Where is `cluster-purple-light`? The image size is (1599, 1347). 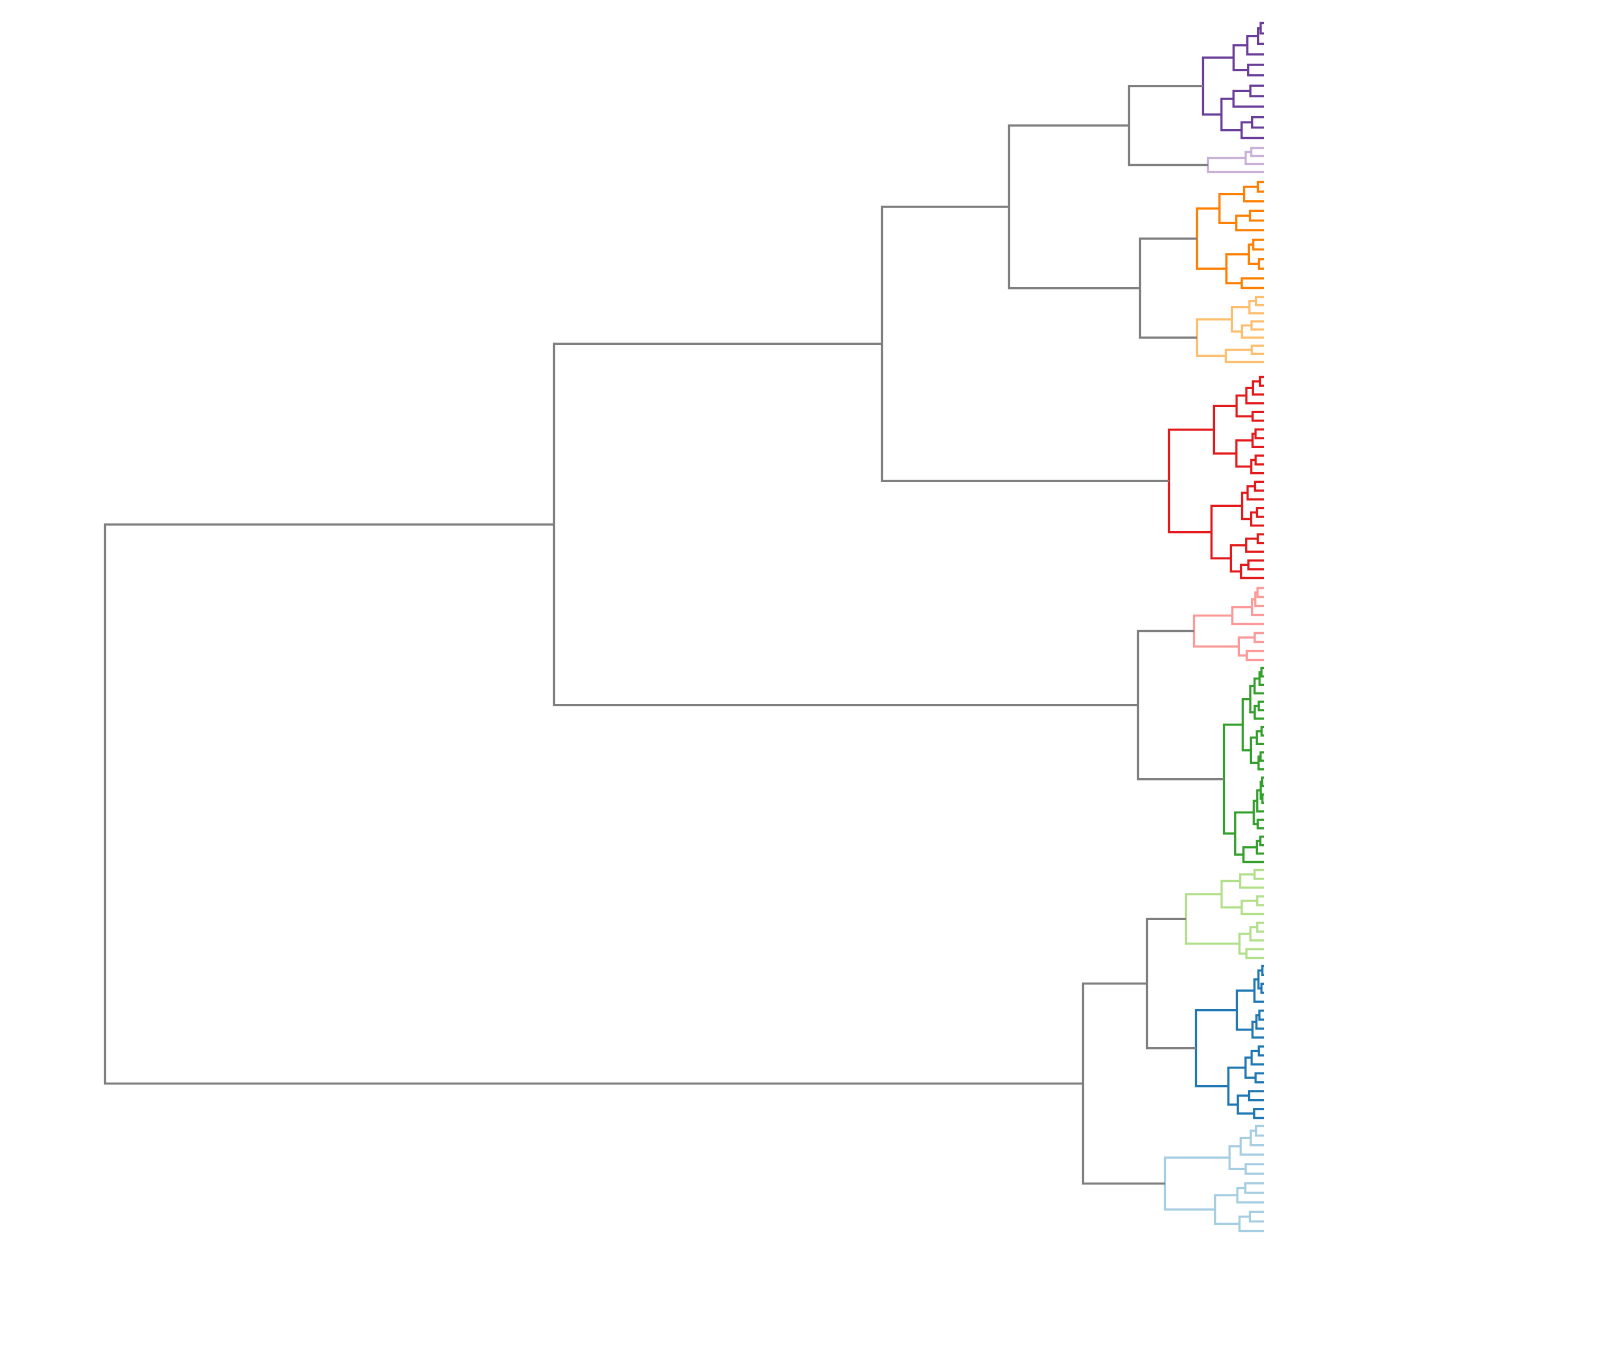
cluster-purple-light is located at coordinates (1235, 160).